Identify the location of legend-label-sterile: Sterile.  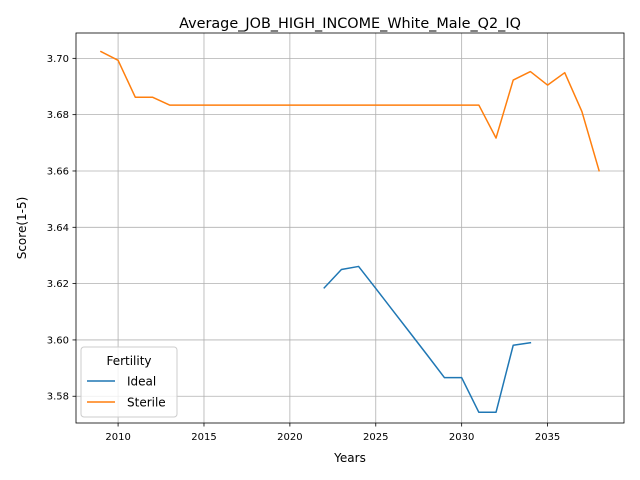
(146, 403).